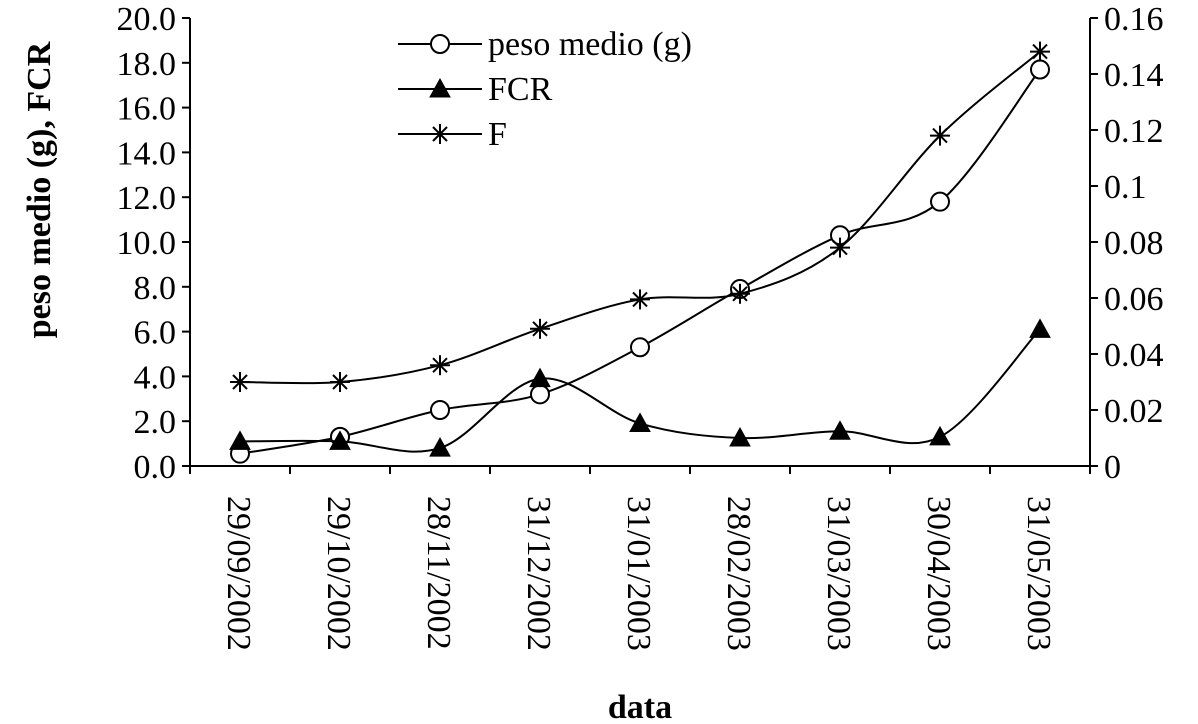 This screenshot has width=1198, height=724. I want to click on x-axis-label: data, so click(640, 706).